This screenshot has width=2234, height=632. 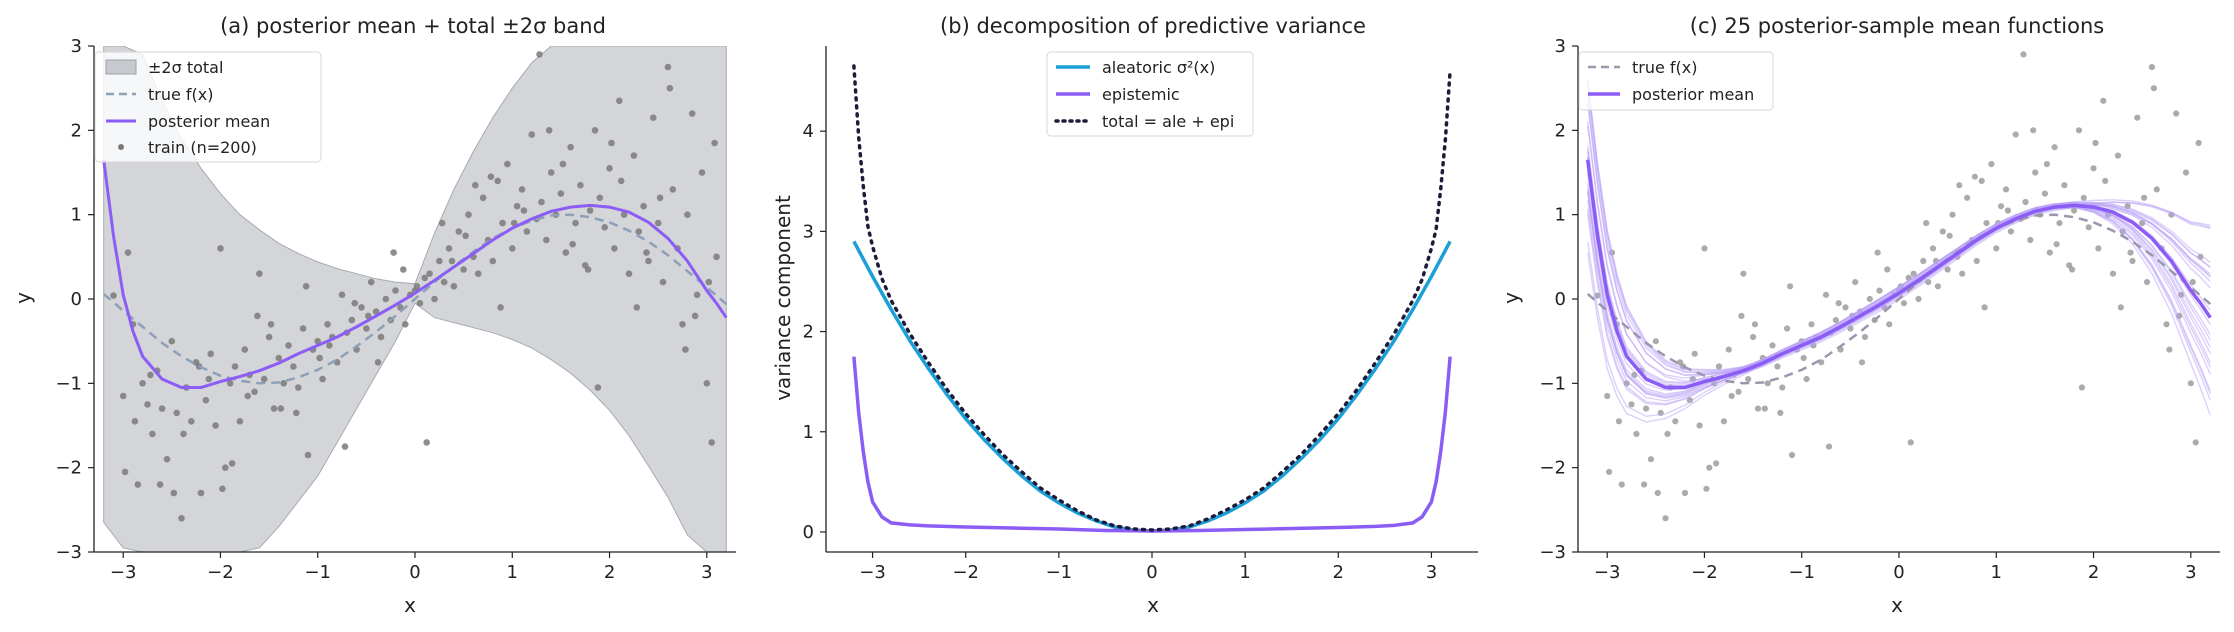 I want to click on x-tick-label: −2, so click(x=1704, y=572).